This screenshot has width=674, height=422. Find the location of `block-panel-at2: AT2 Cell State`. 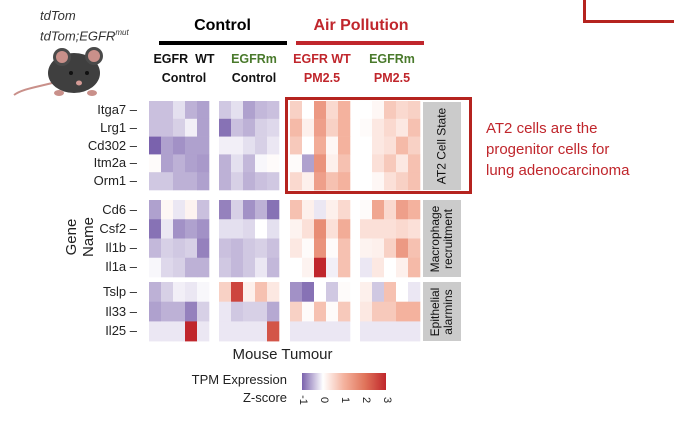

block-panel-at2: AT2 Cell State is located at coordinates (442, 146).